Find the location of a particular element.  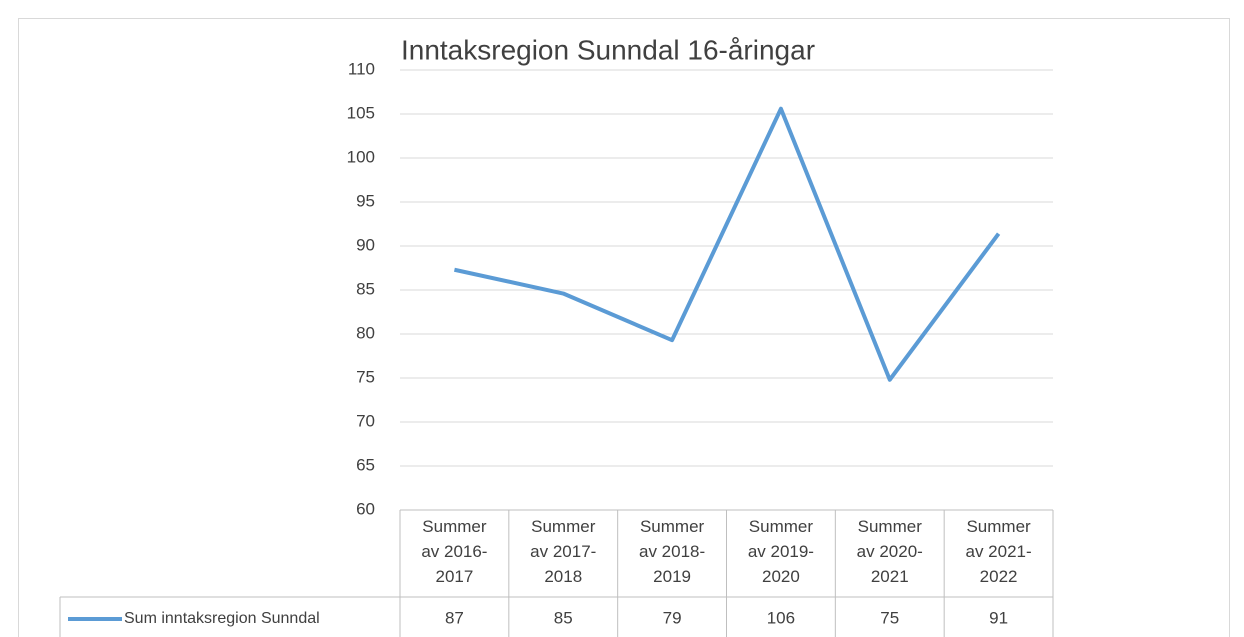

table-value: 106 is located at coordinates (781, 617).